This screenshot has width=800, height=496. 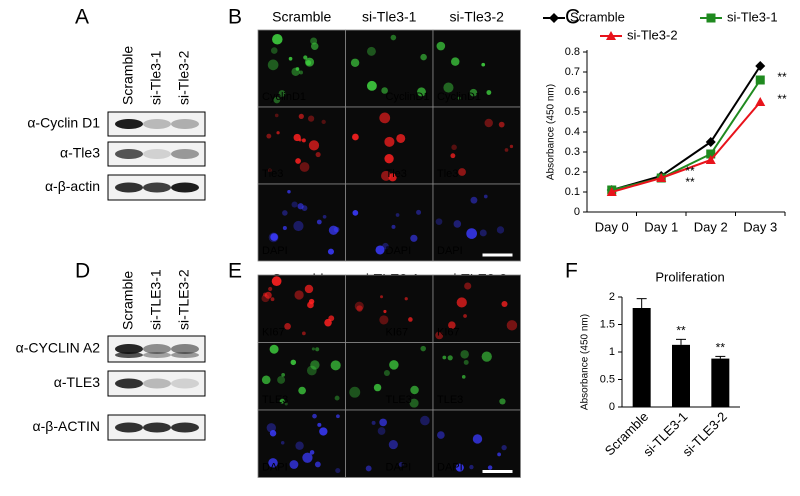 I want to click on y-tick-label: 1.5, so click(x=607, y=324).